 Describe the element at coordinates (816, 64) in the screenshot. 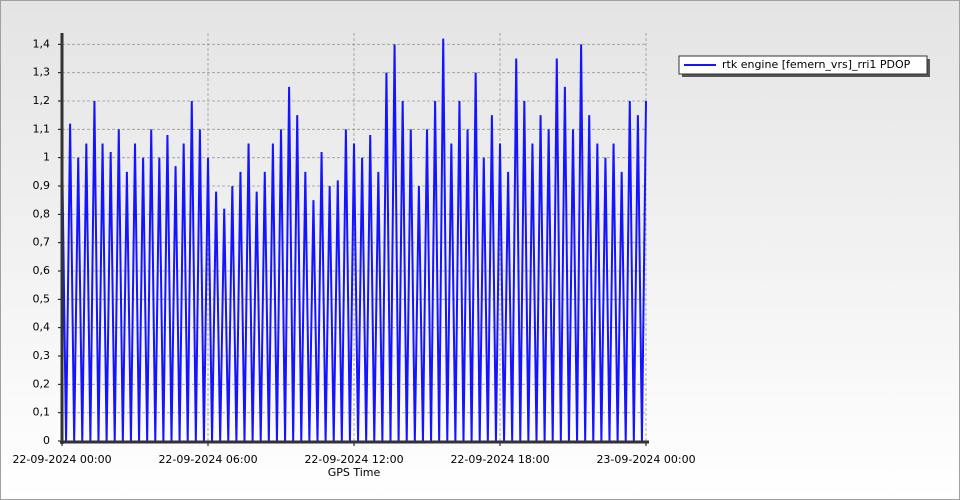

I see `legend-label: rtk engine [femern_vrs]_rri1 PDOP` at that location.